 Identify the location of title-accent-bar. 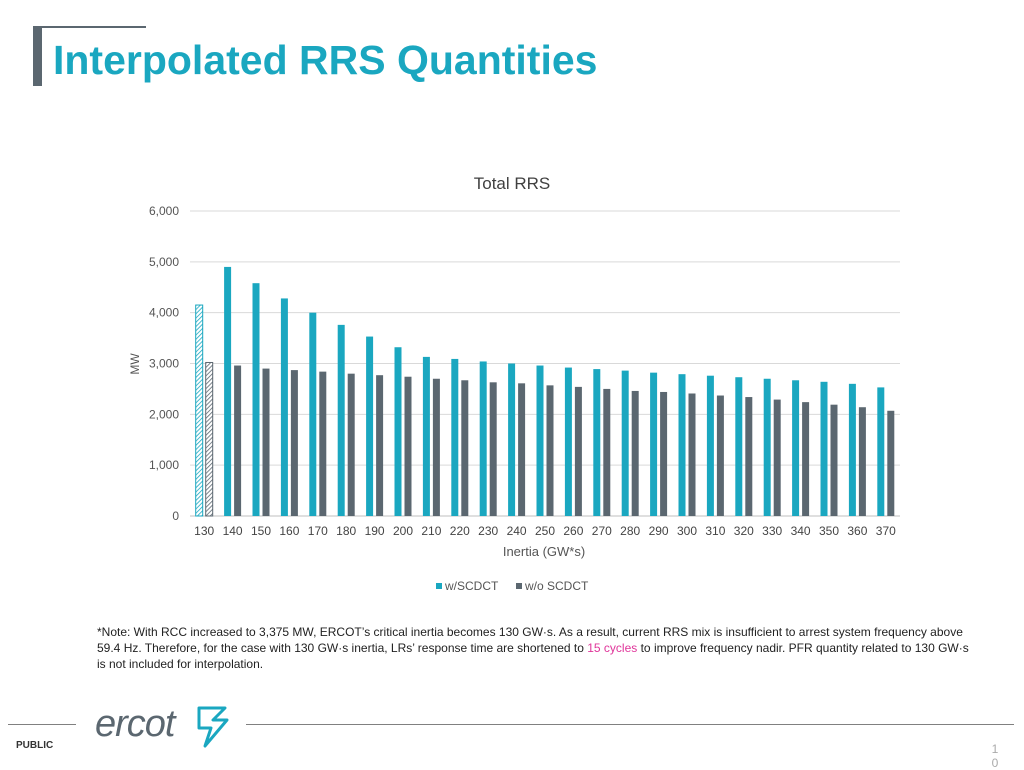
(37, 56).